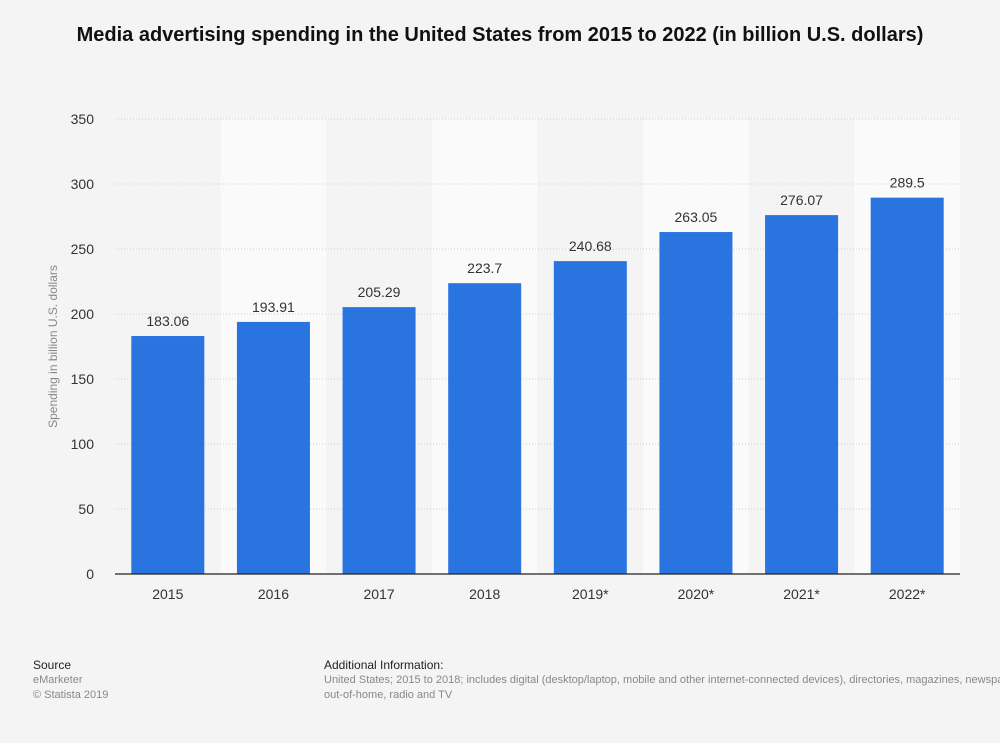 The width and height of the screenshot is (1000, 743). Describe the element at coordinates (907, 594) in the screenshot. I see `x-tick-label: 2022*` at that location.